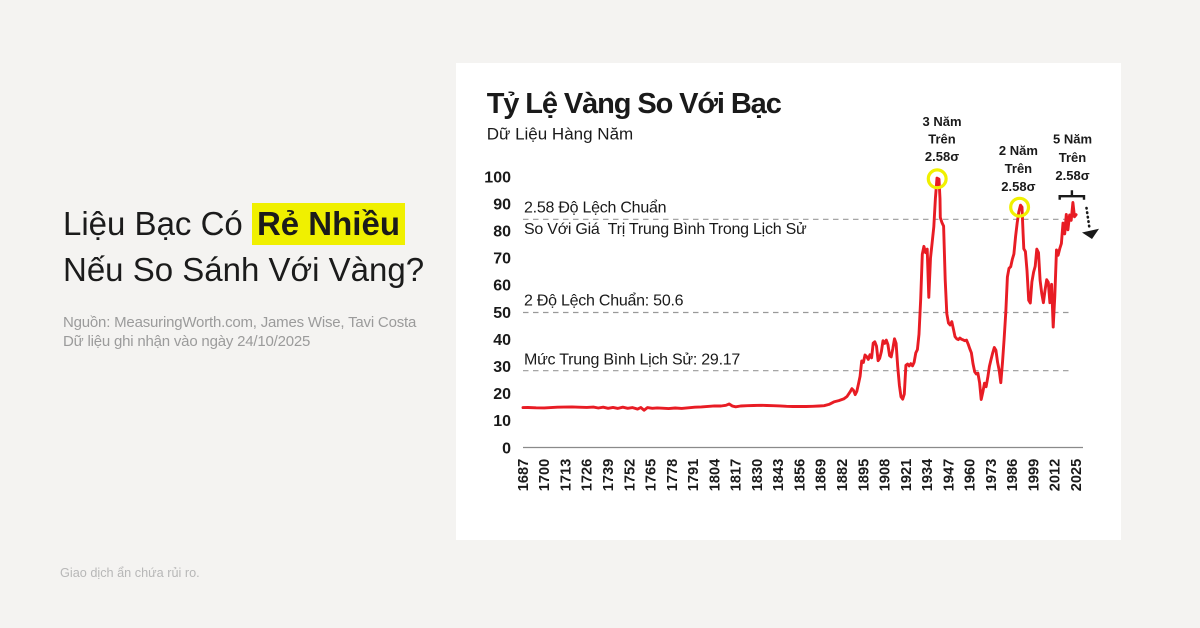 The width and height of the screenshot is (1200, 628). What do you see at coordinates (502, 367) in the screenshot?
I see `svg-text: 30` at bounding box center [502, 367].